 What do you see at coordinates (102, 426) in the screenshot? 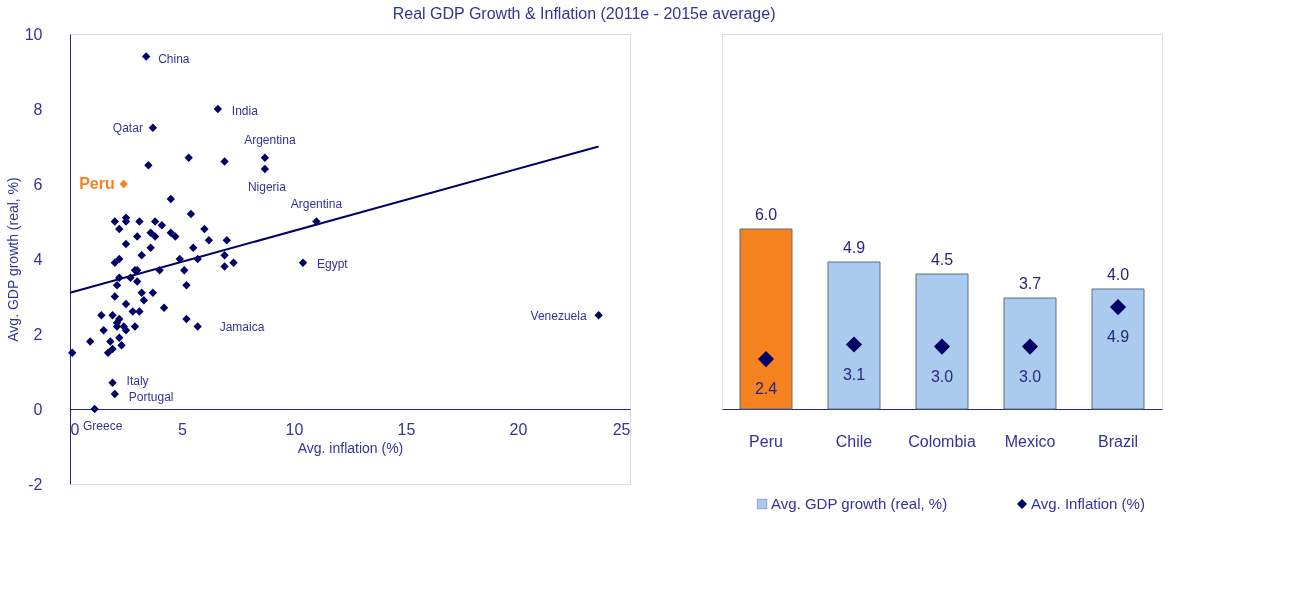
I see `annotation: Greece` at bounding box center [102, 426].